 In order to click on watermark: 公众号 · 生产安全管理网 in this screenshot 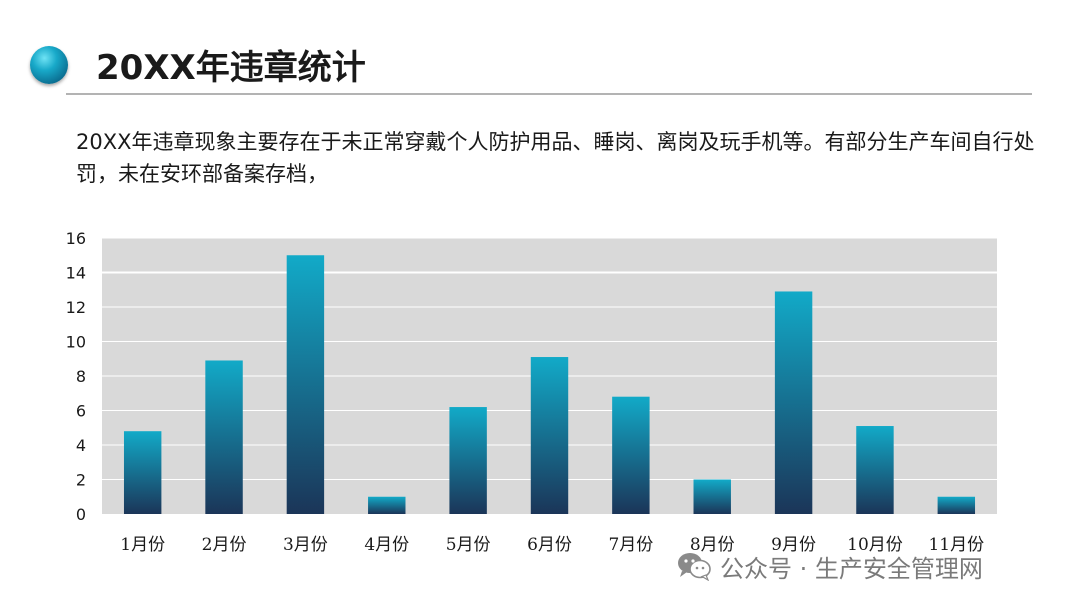, I will do `click(829, 566)`.